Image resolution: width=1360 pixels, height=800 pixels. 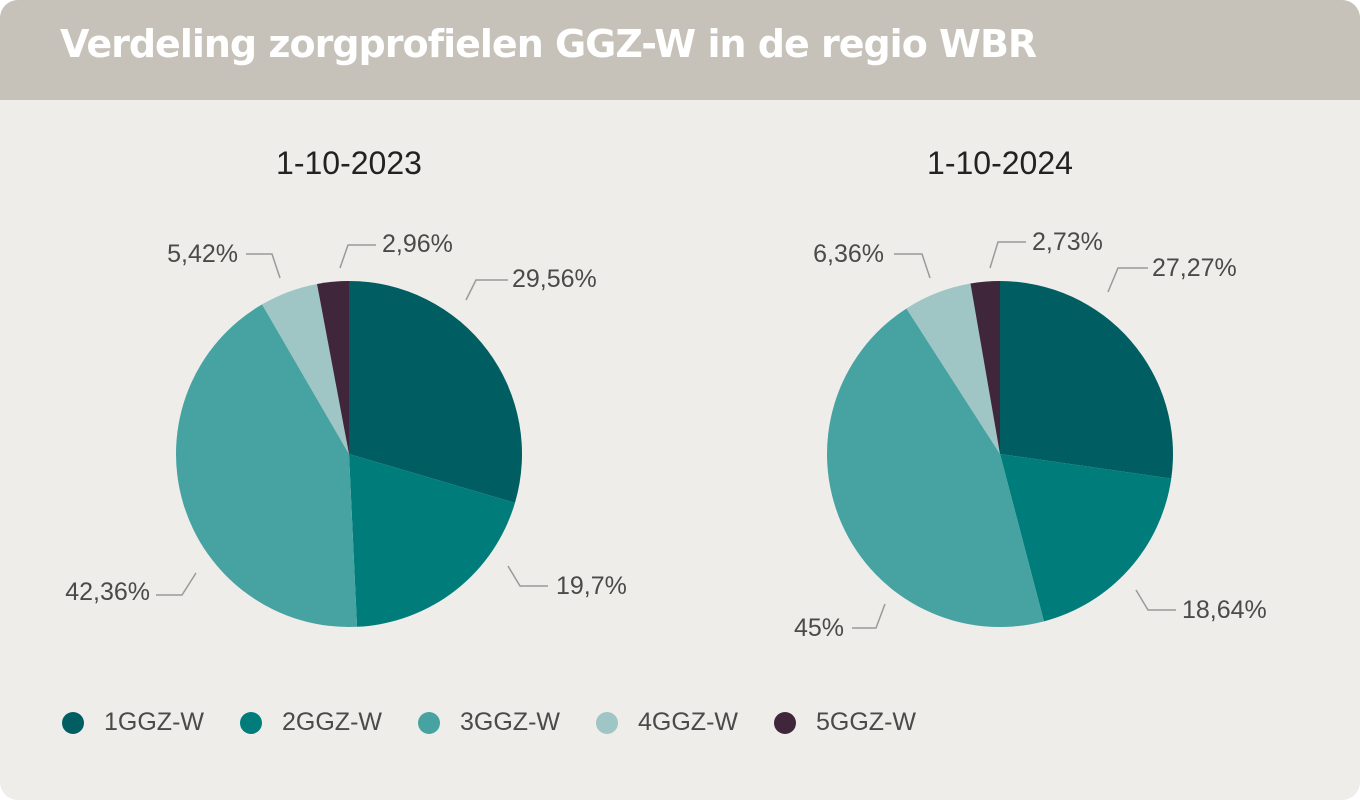 I want to click on data-label: 19,7%, so click(x=591, y=586).